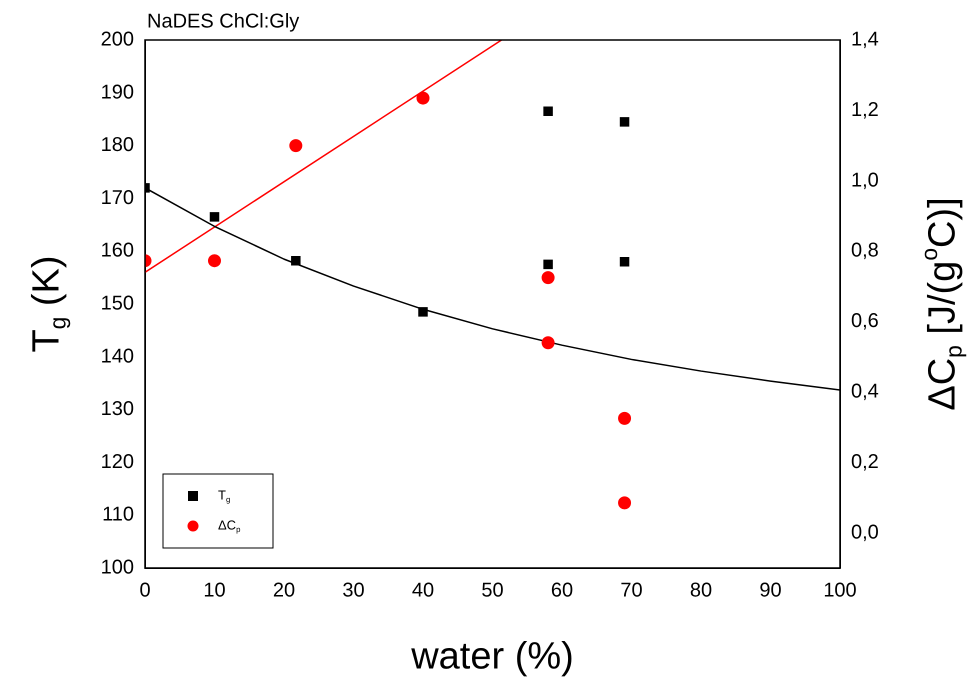 Image resolution: width=978 pixels, height=683 pixels. What do you see at coordinates (865, 109) in the screenshot?
I see `y2-tick-label: 1,2` at bounding box center [865, 109].